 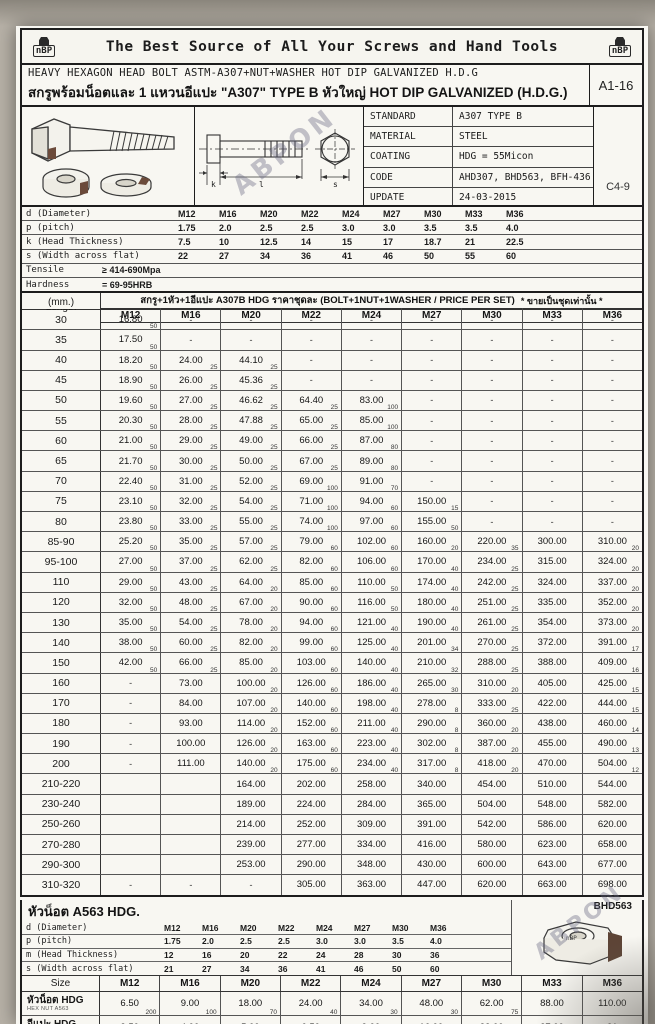 What do you see at coordinates (388, 241) in the screenshot?
I see `dimension-value: 17` at bounding box center [388, 241].